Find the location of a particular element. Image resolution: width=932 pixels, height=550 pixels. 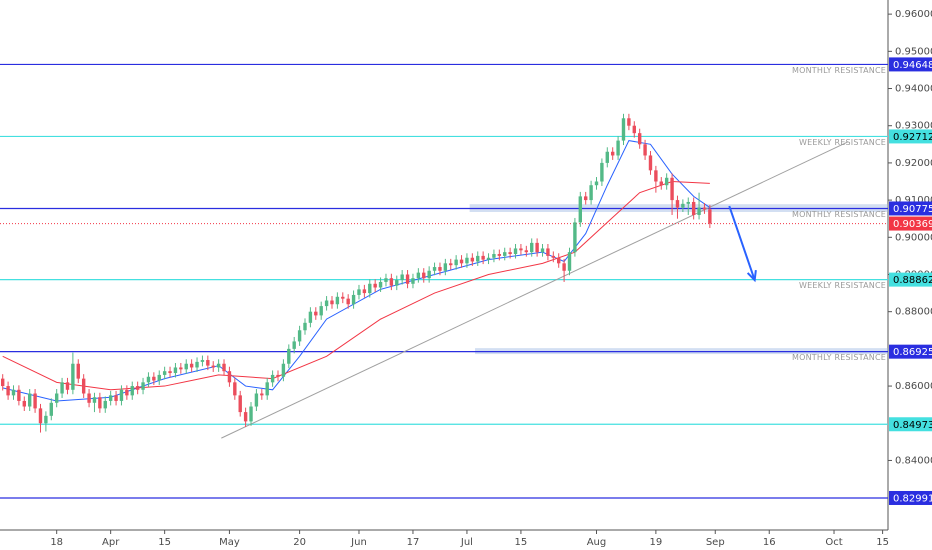

forecast-arrow is located at coordinates (742, 243).